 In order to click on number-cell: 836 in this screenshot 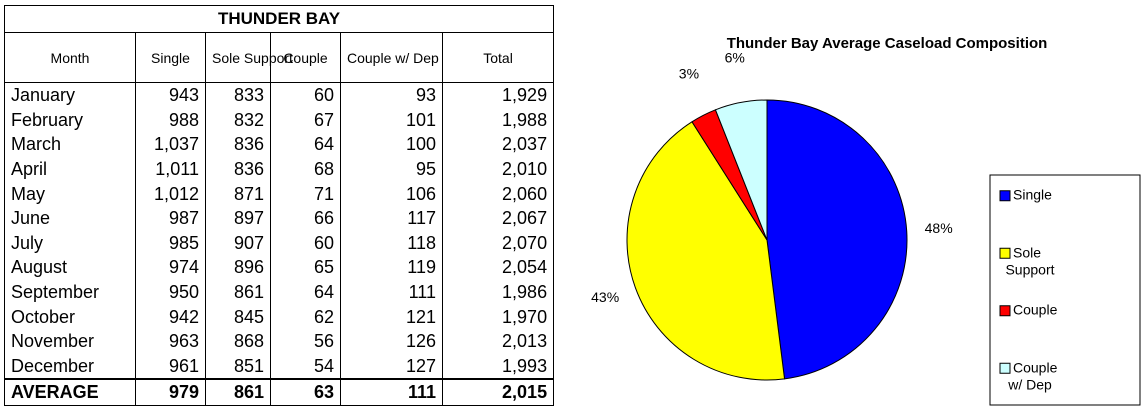, I will do `click(238, 144)`.